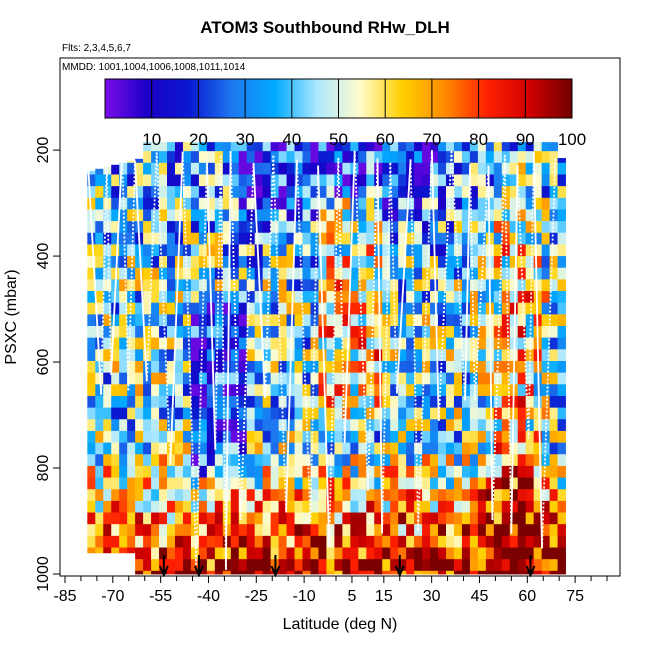  Describe the element at coordinates (43, 574) in the screenshot. I see `y-tick-label: 1000` at that location.